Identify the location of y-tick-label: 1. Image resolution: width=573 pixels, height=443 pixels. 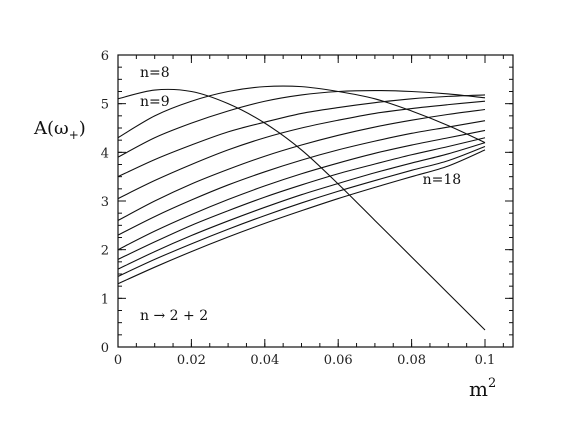
(105, 299).